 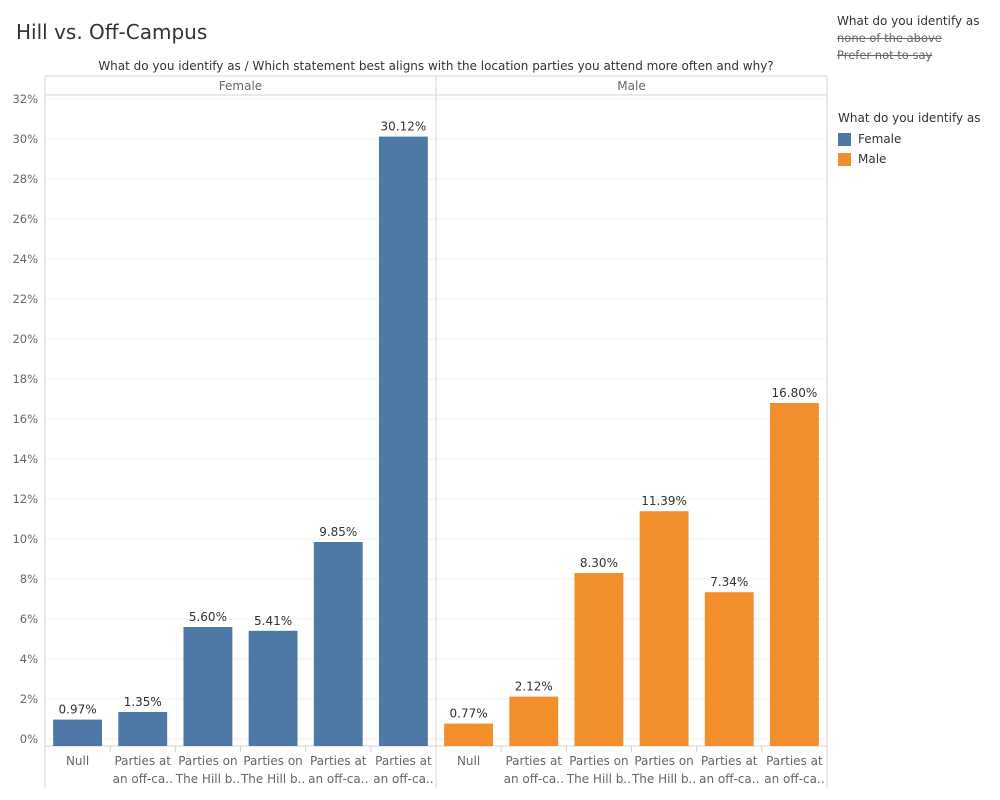 What do you see at coordinates (908, 21) in the screenshot?
I see `filter-header: What do you identify as` at bounding box center [908, 21].